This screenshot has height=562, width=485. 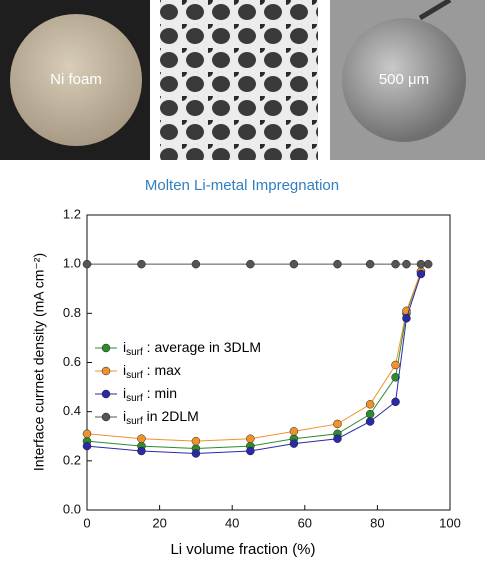 What do you see at coordinates (39, 362) in the screenshot?
I see `y-axis-label: Interface currnet density (mA cm⁻²)` at bounding box center [39, 362].